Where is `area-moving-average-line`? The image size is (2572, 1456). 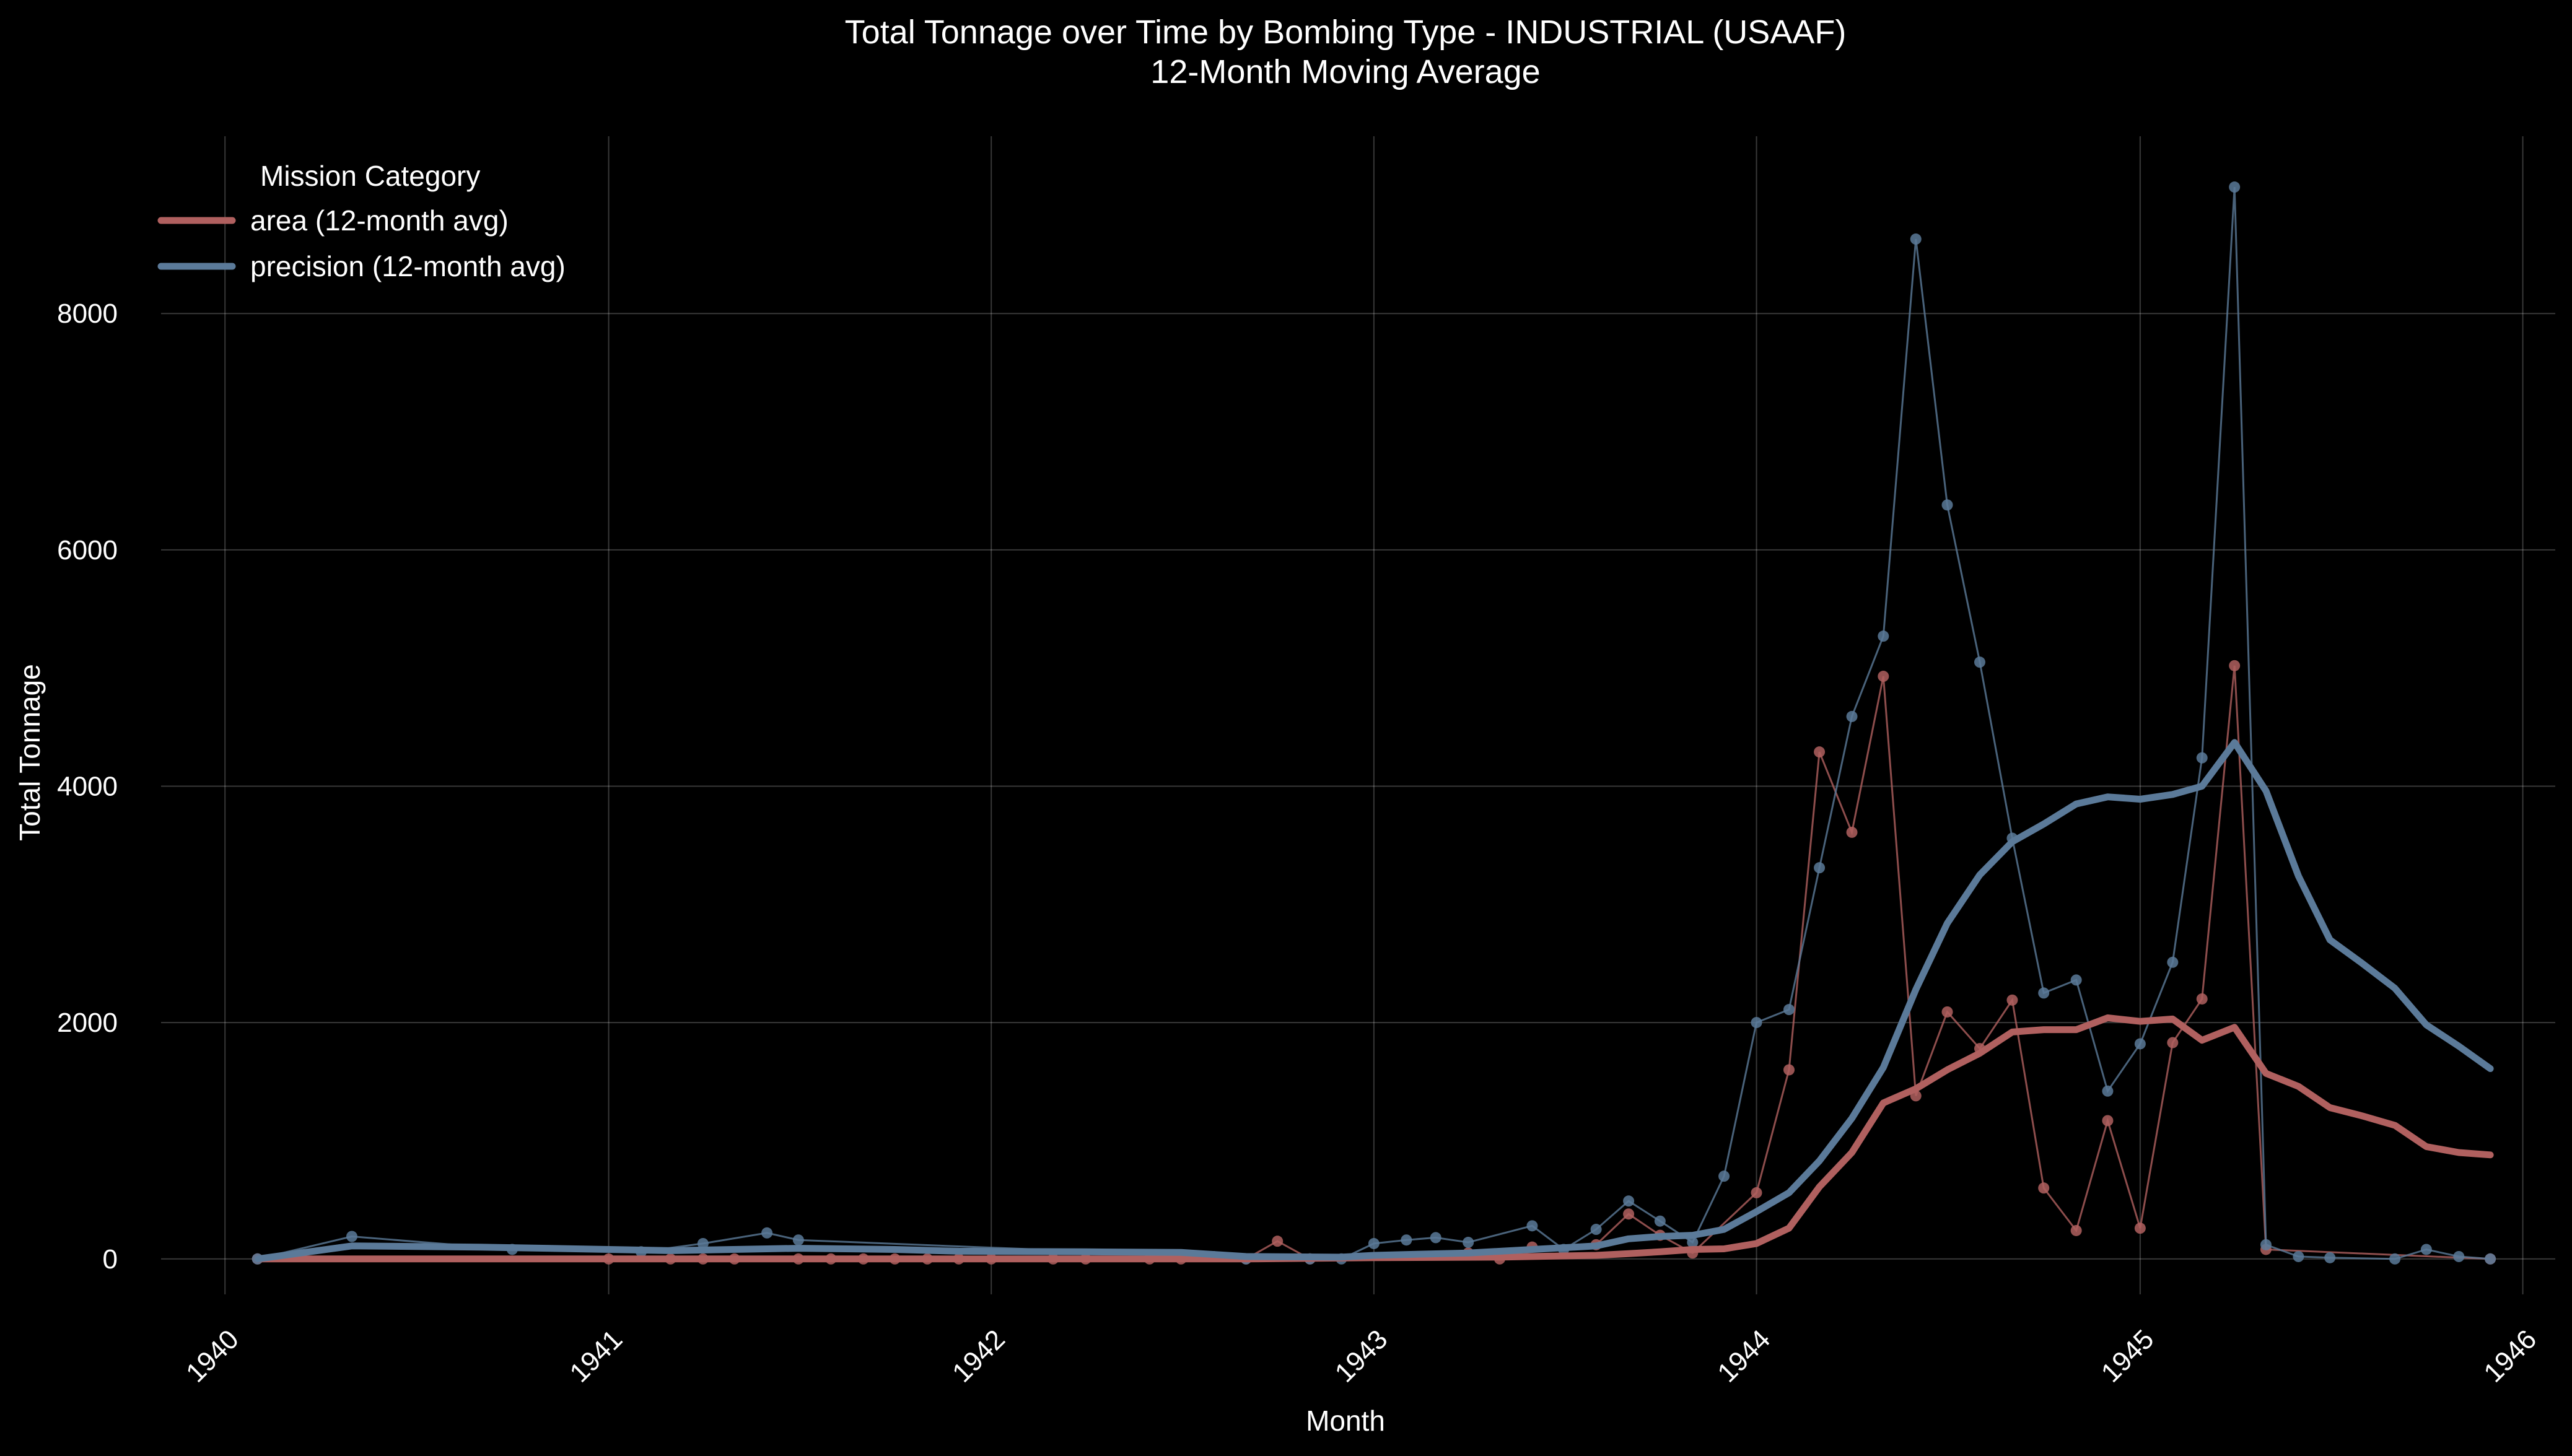 area-moving-average-line is located at coordinates (1374, 1139).